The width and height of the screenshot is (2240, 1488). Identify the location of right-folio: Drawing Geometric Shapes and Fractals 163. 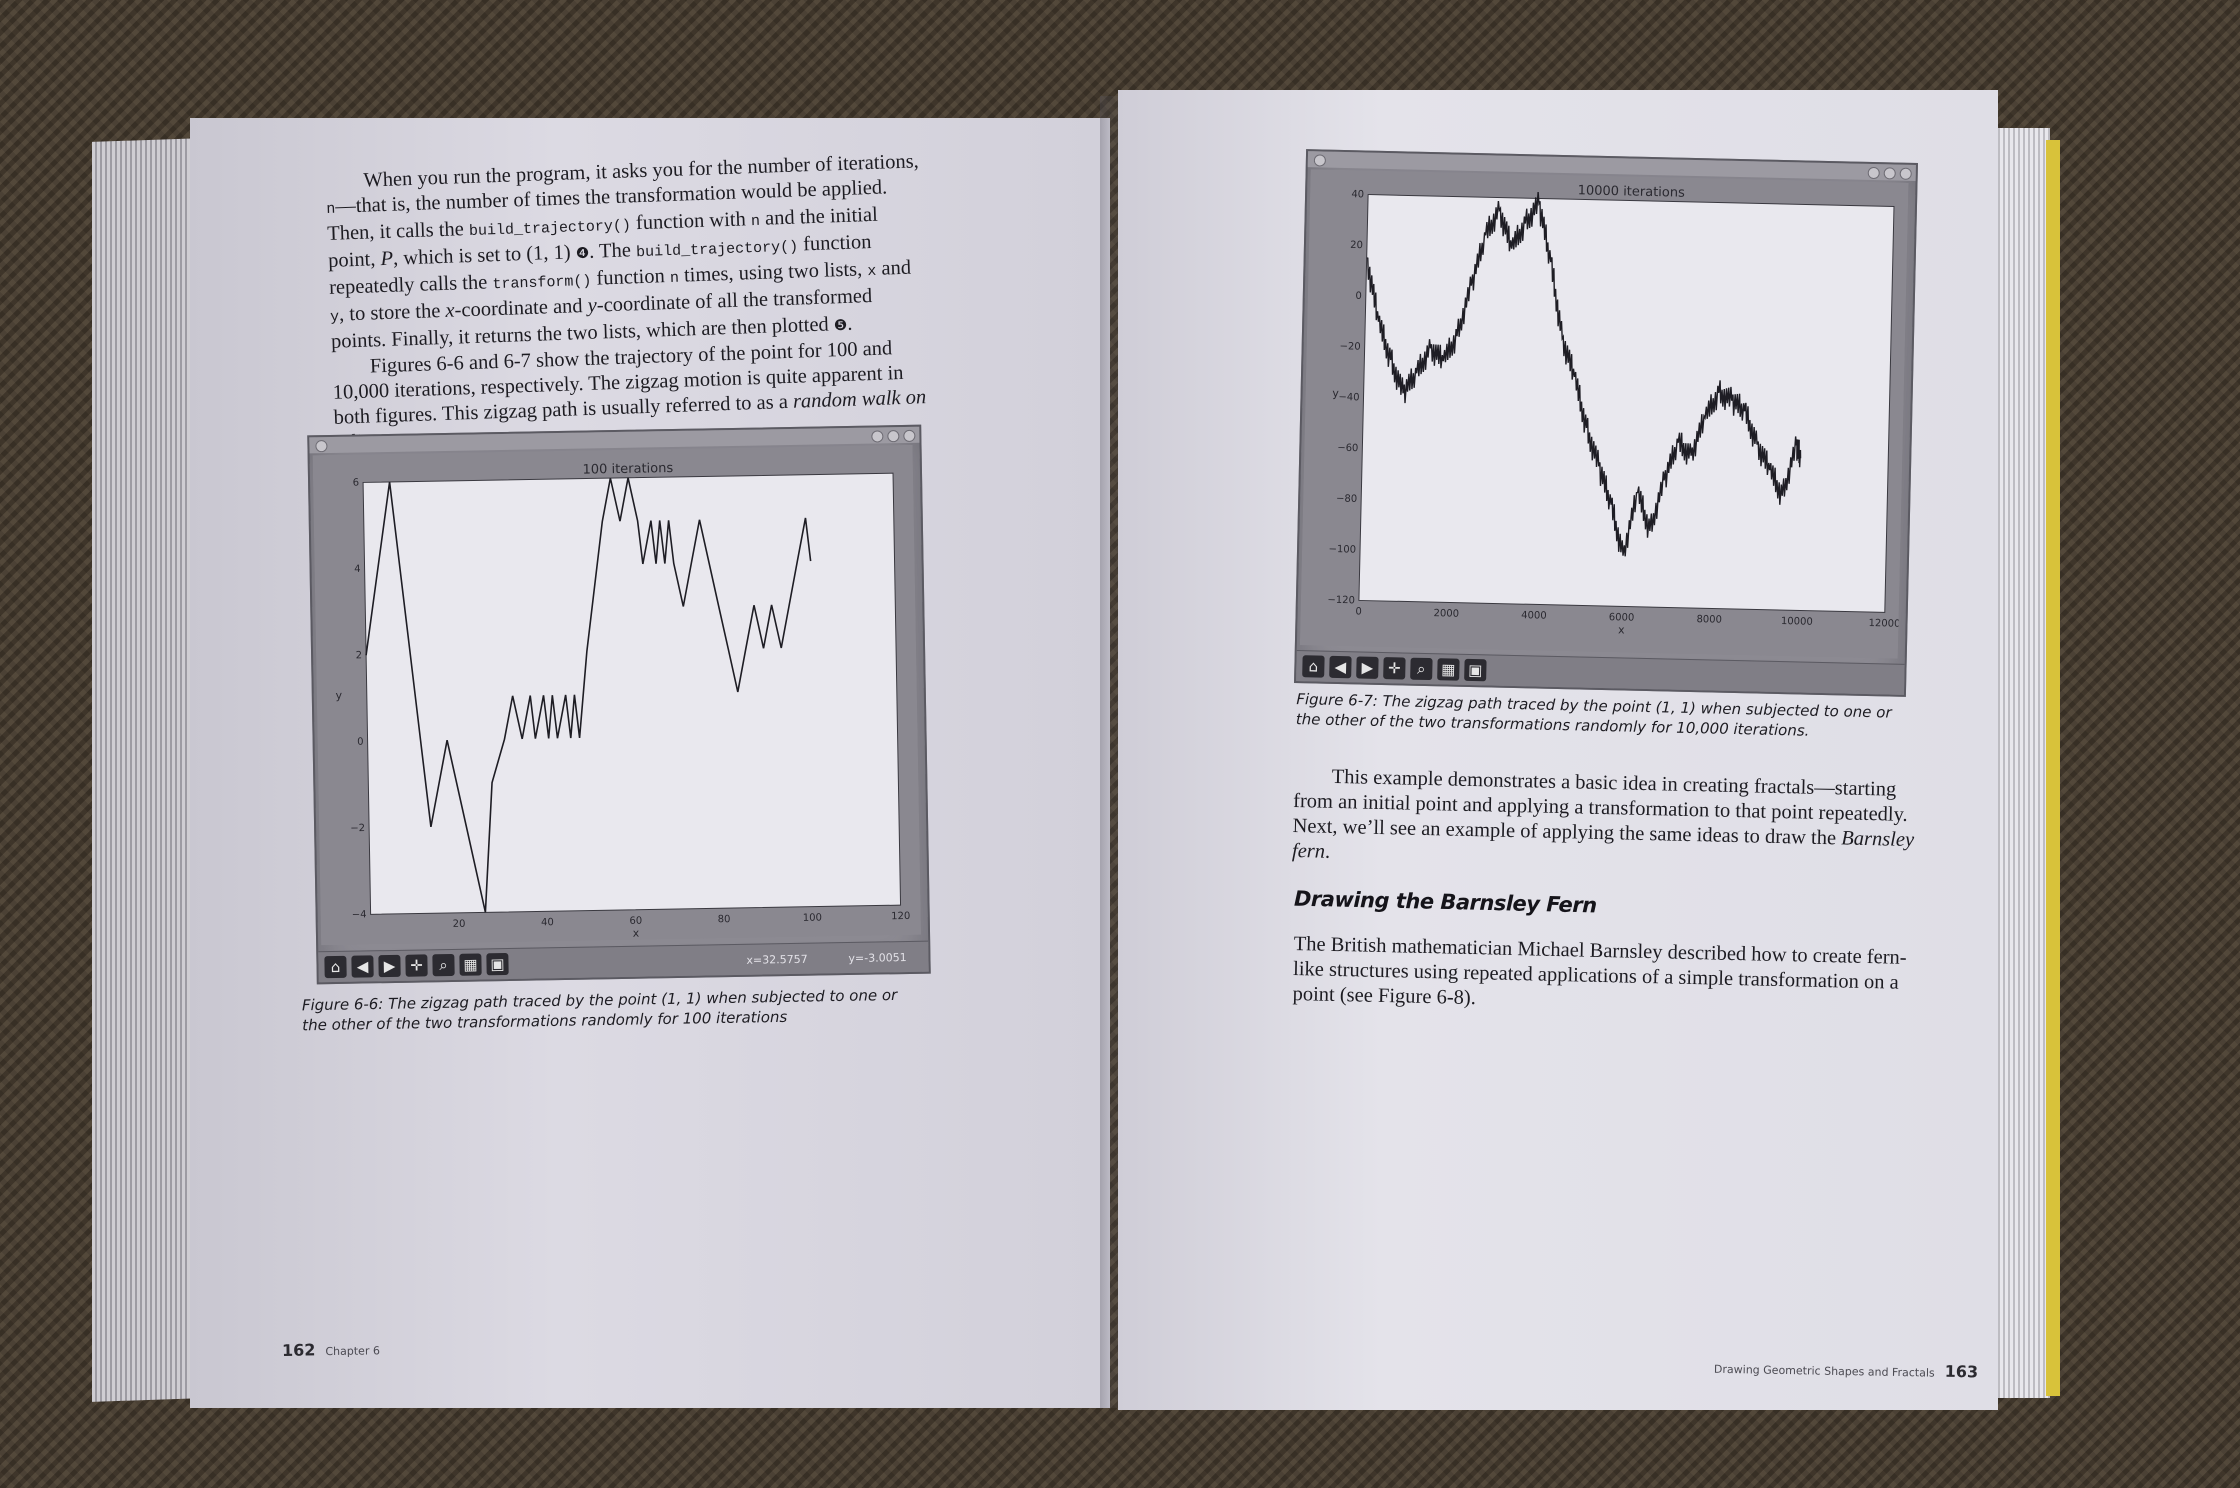
(1841, 1370).